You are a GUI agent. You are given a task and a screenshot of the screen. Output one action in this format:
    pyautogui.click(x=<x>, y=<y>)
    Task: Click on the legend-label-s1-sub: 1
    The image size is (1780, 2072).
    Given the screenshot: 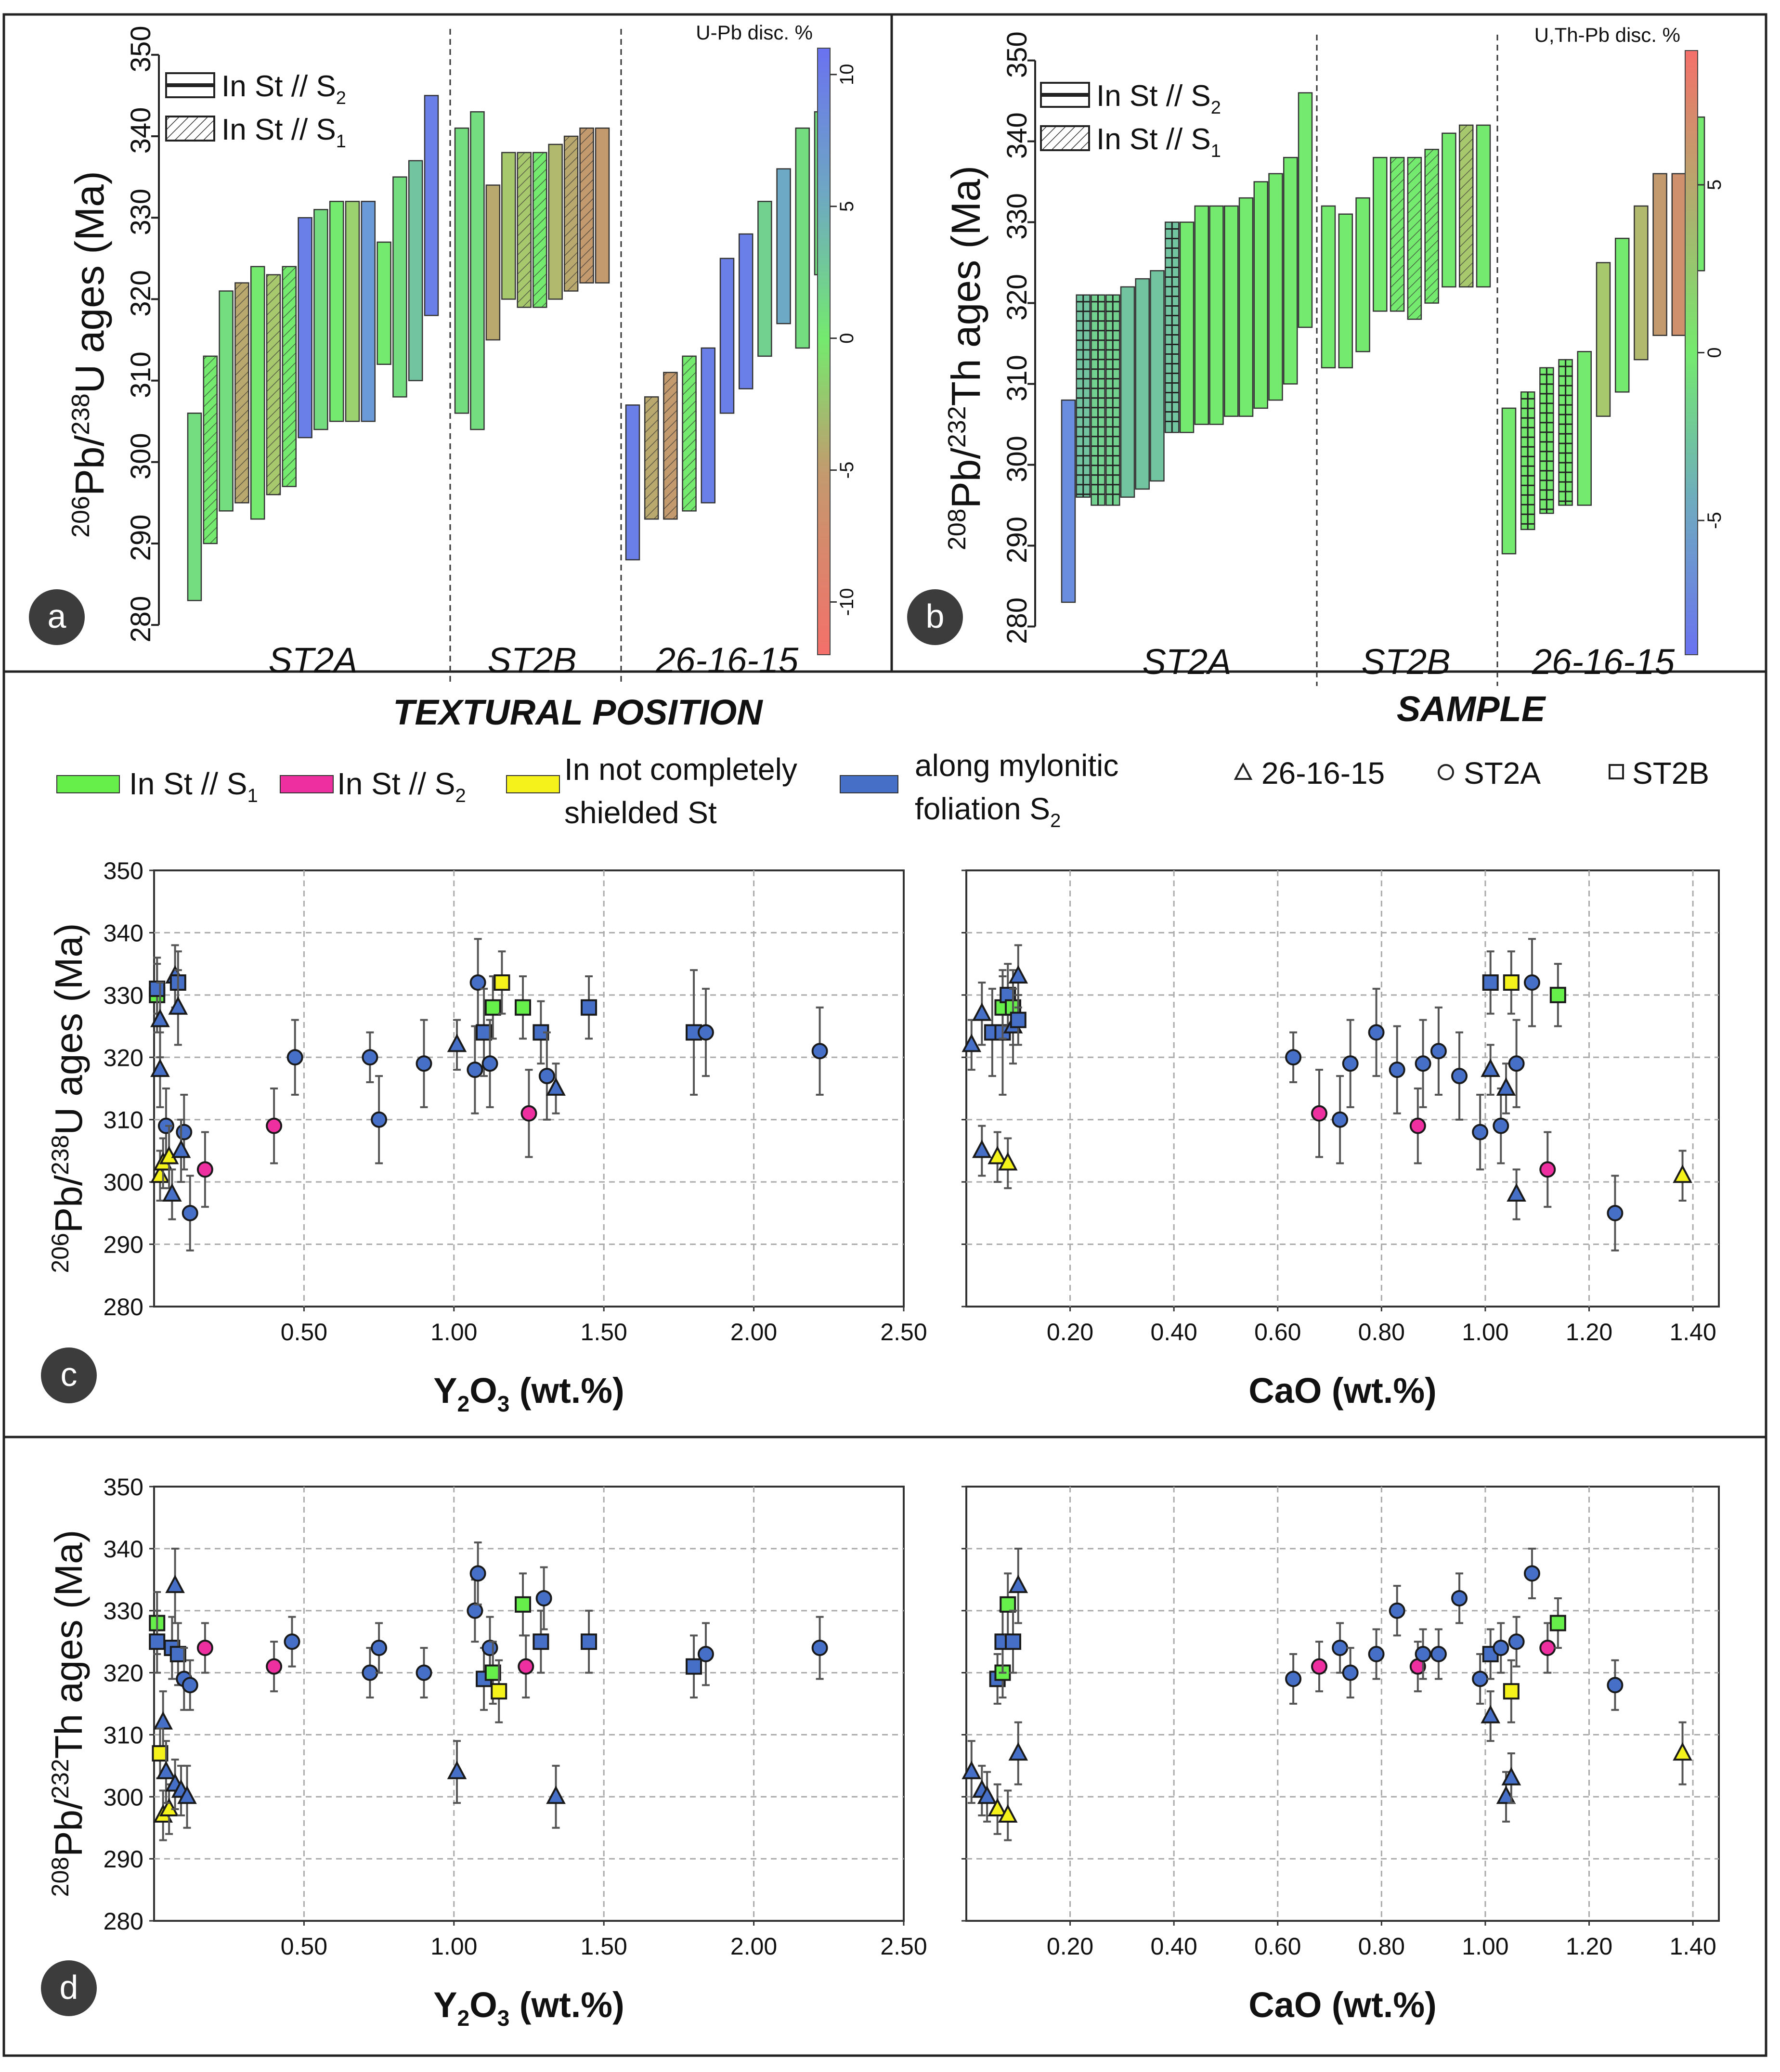 What is the action you would take?
    pyautogui.click(x=1216, y=151)
    